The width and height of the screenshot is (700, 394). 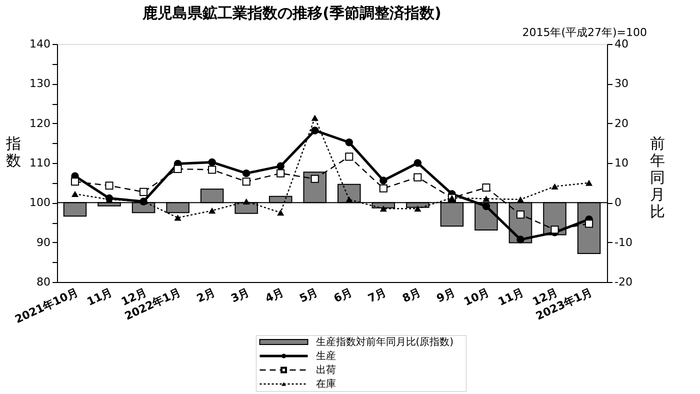 I want to click on y-tick-label: 140, so click(x=40, y=44).